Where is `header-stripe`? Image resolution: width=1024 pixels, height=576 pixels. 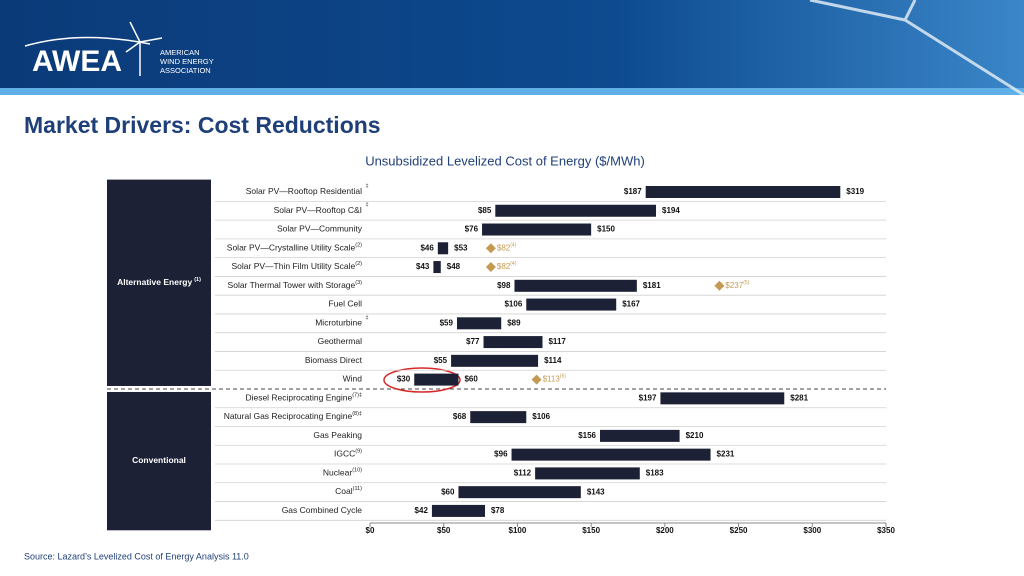
header-stripe is located at coordinates (512, 91).